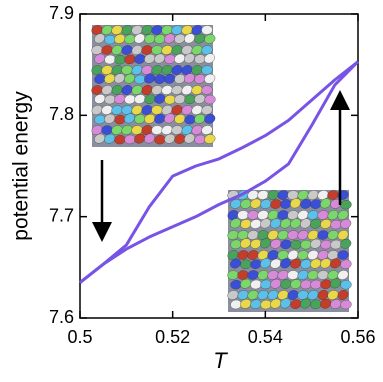  What do you see at coordinates (61, 215) in the screenshot?
I see `y-tick-label: 7.7` at bounding box center [61, 215].